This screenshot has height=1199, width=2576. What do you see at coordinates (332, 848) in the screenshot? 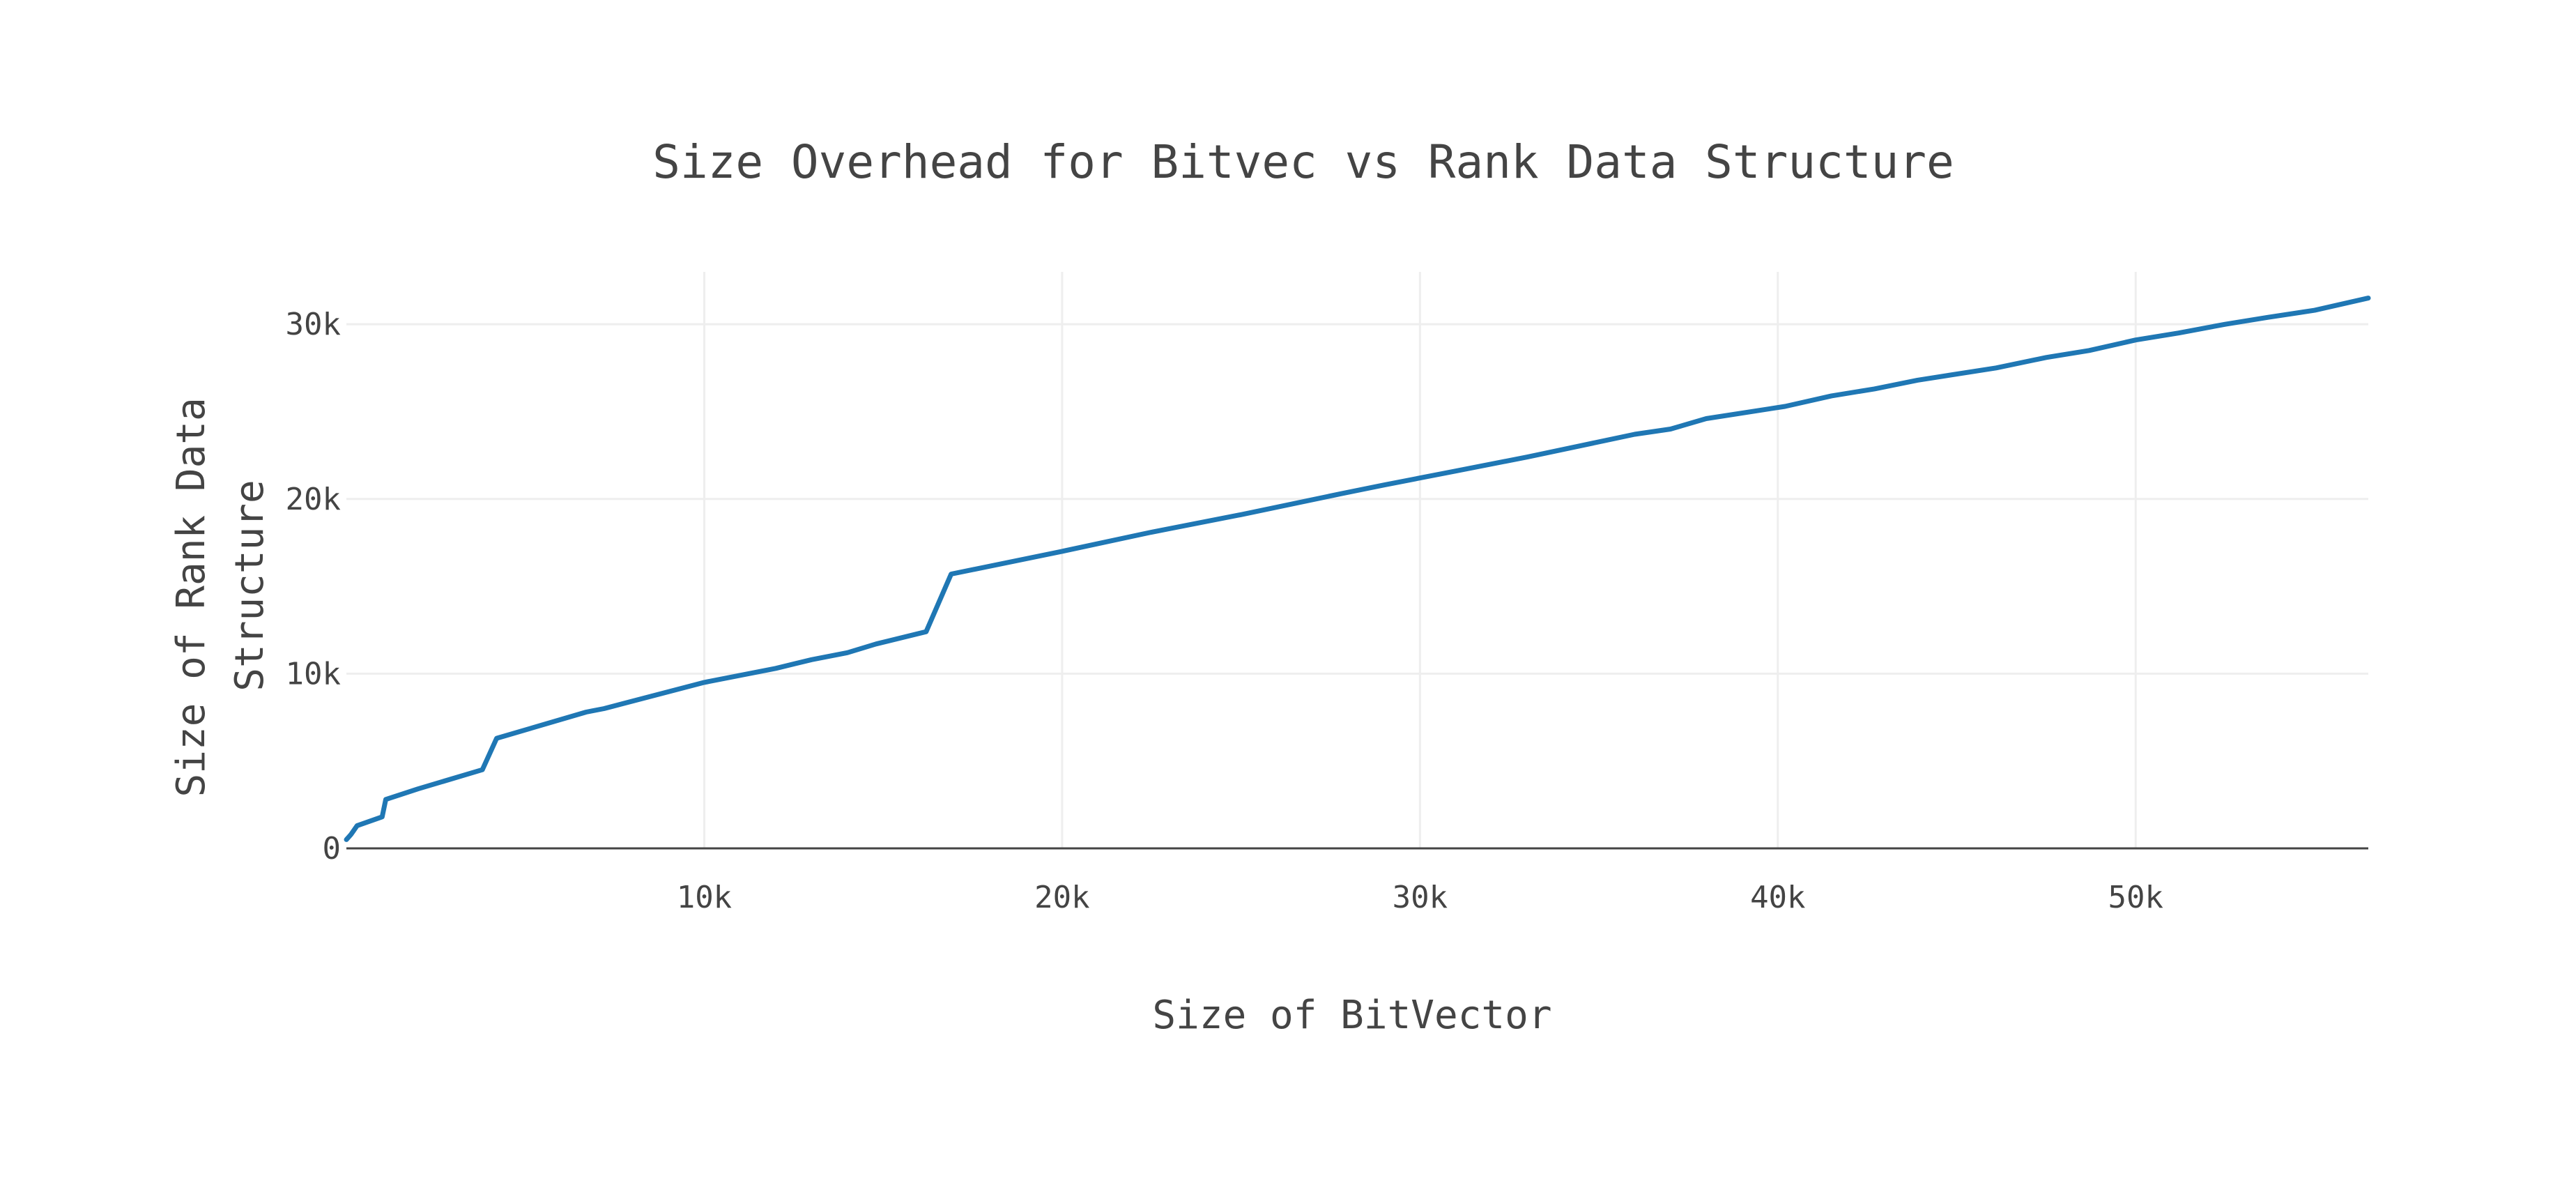
I see `y-tick-label: 0` at bounding box center [332, 848].